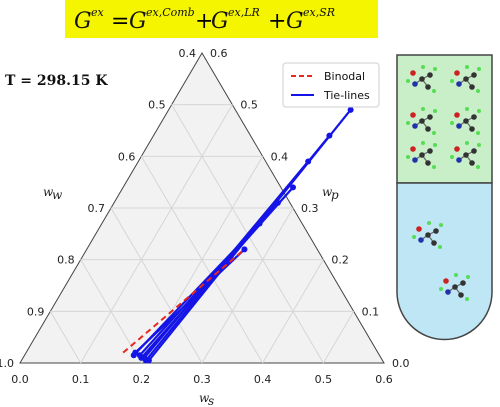  I want to click on left-tick-label: 0.5, so click(157, 105).